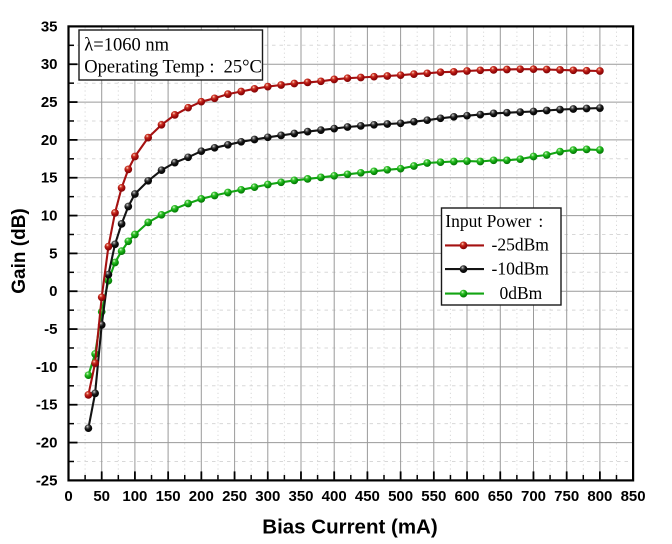 Image resolution: width=672 pixels, height=544 pixels. I want to click on svg-text: 30, so click(49, 64).